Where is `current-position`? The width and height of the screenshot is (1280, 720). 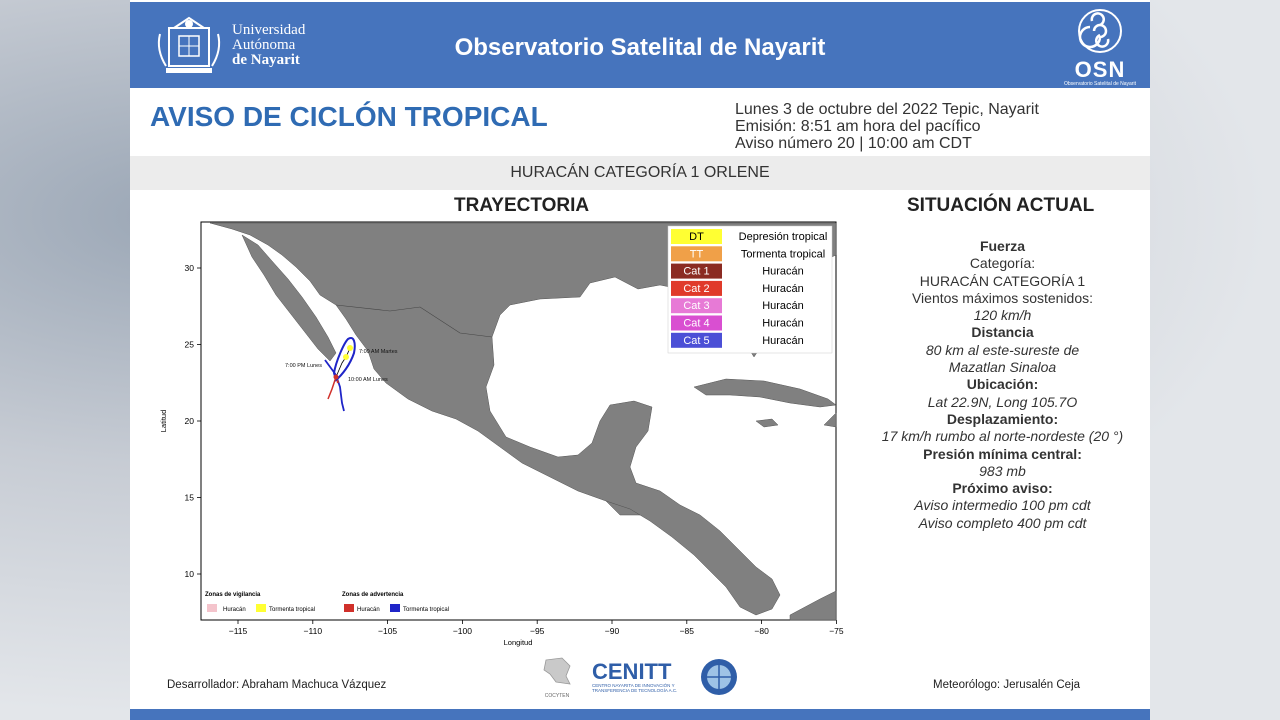
current-position is located at coordinates (336, 377).